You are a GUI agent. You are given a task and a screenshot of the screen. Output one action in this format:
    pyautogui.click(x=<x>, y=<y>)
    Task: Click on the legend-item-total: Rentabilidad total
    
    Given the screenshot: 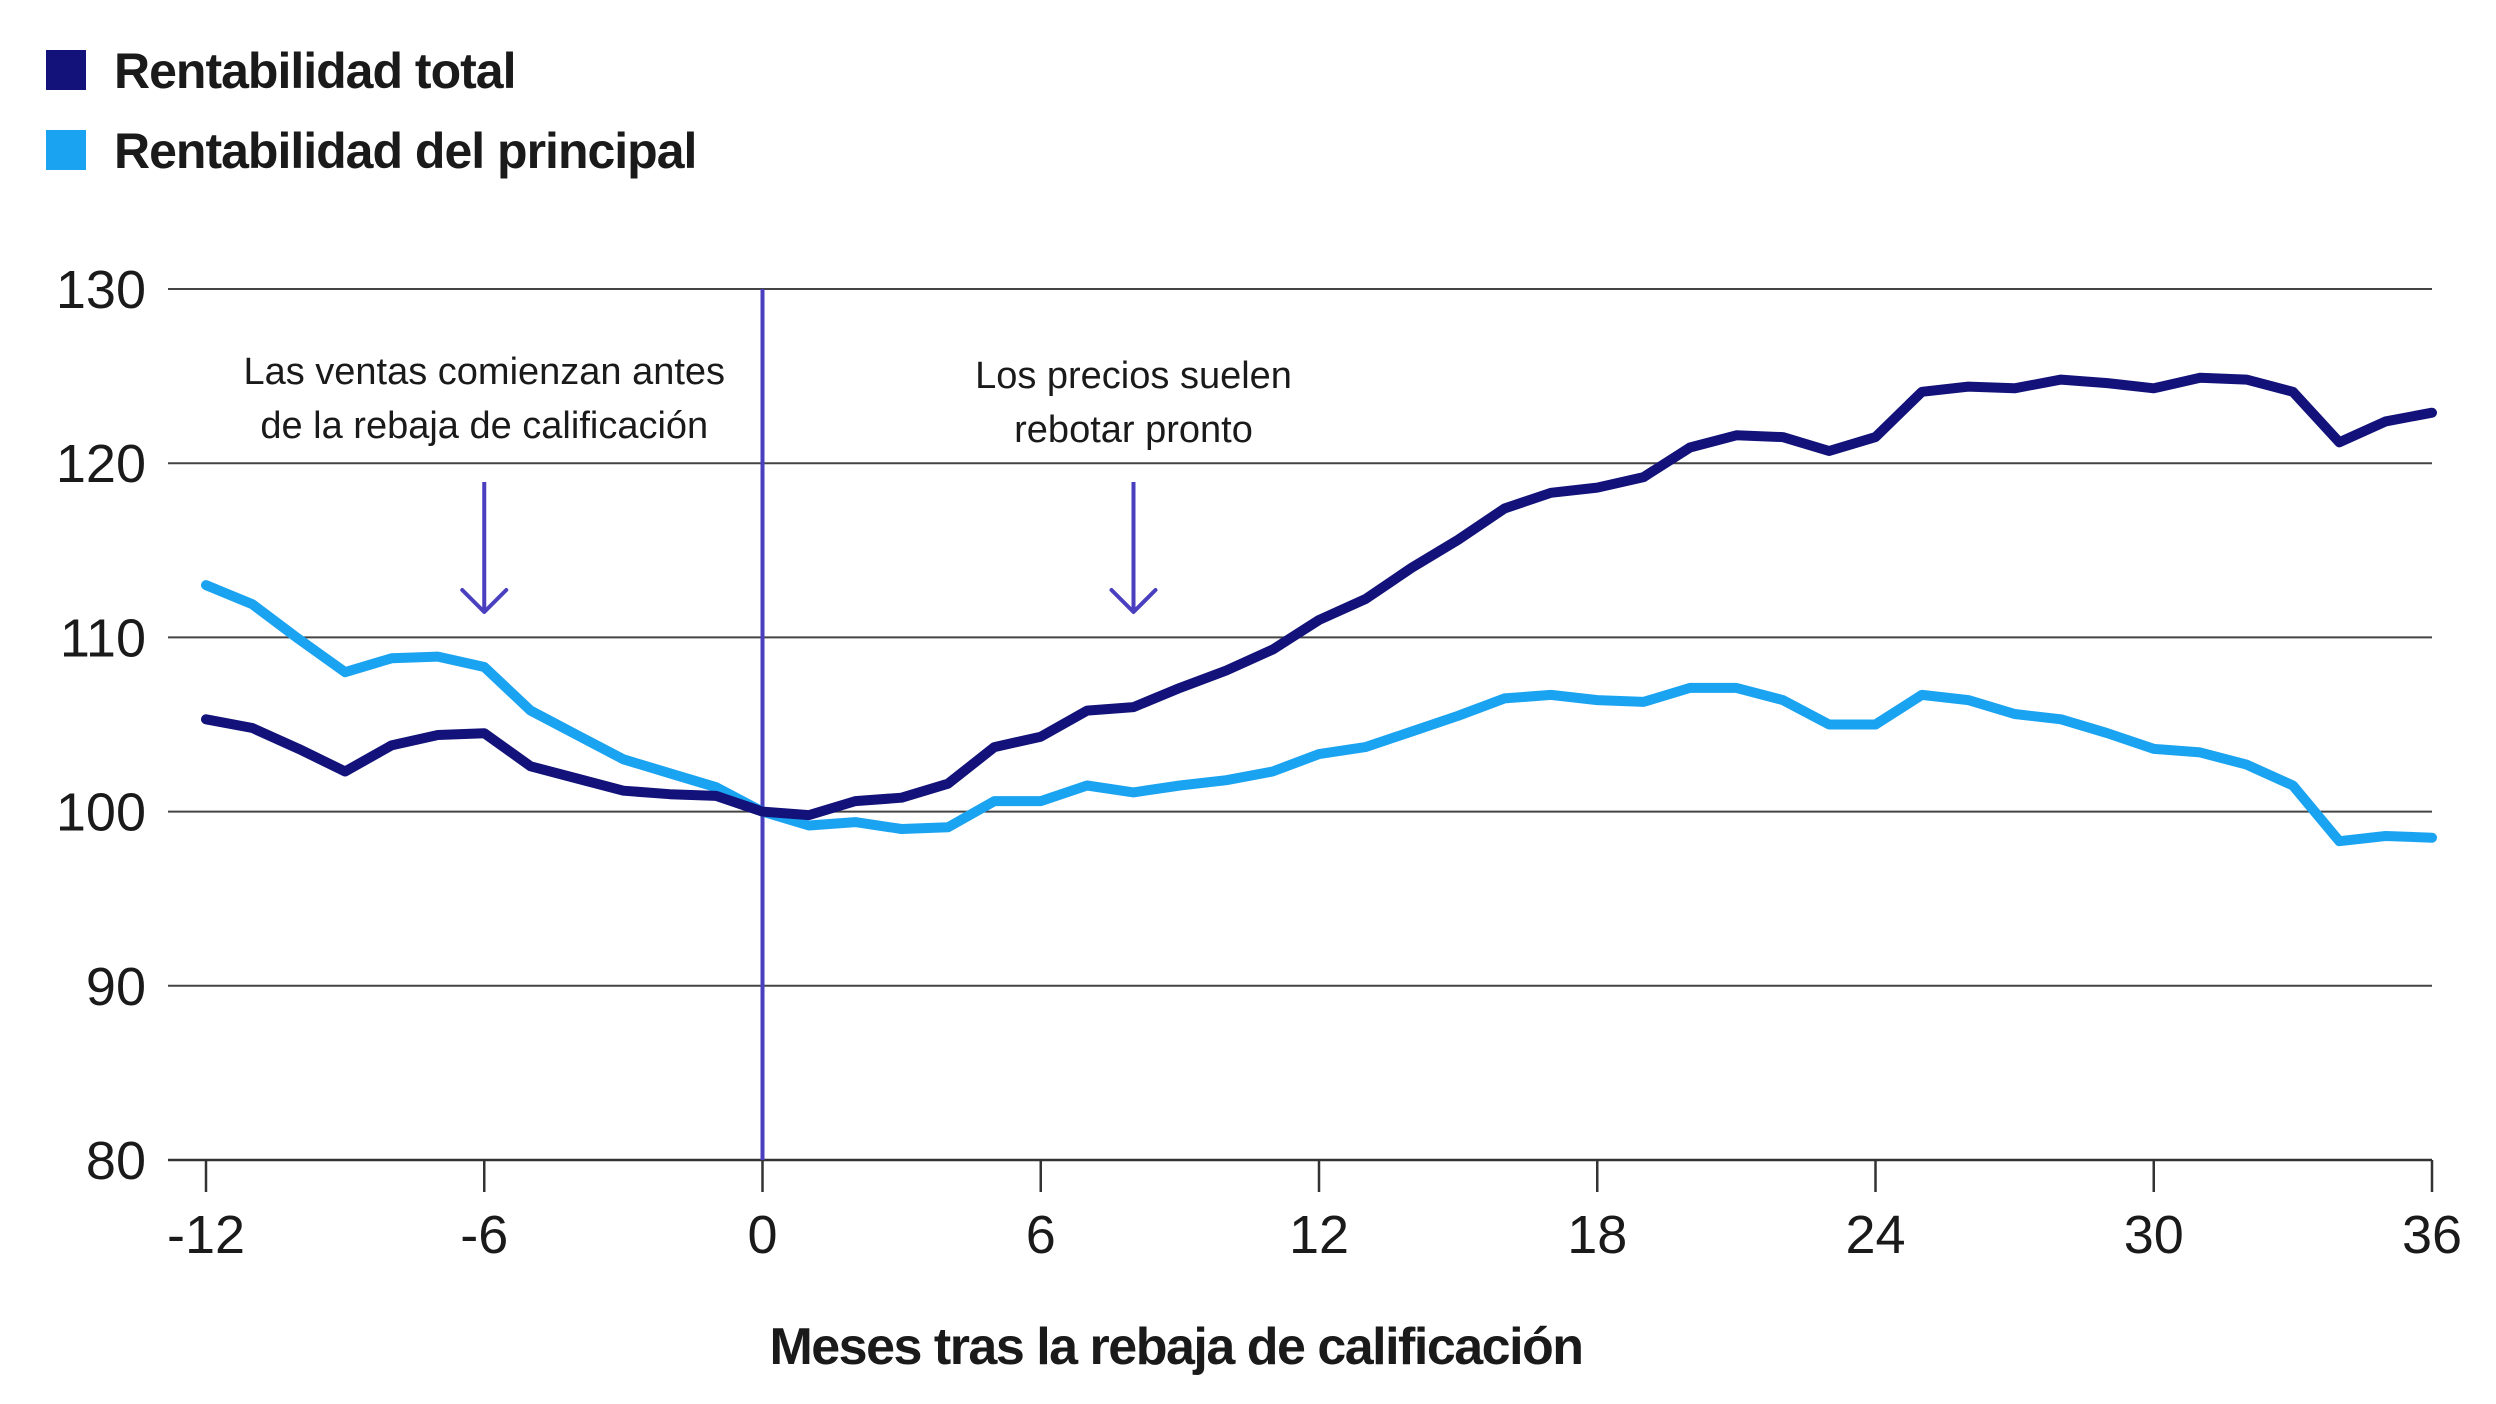 What is the action you would take?
    pyautogui.click(x=281, y=71)
    